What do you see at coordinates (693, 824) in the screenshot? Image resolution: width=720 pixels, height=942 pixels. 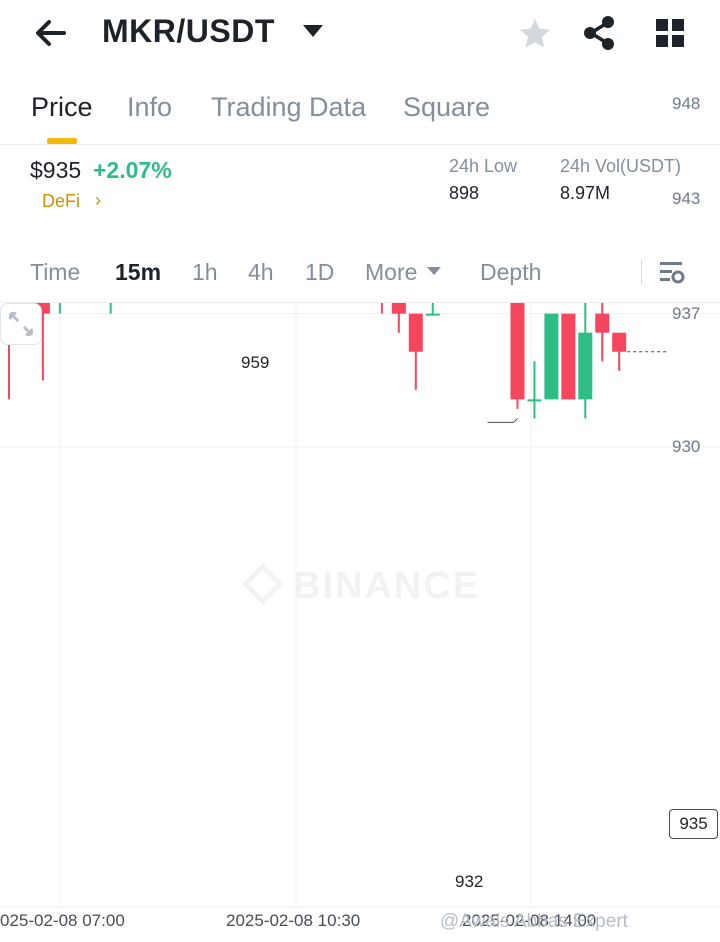 I see `current-price-label: 935` at bounding box center [693, 824].